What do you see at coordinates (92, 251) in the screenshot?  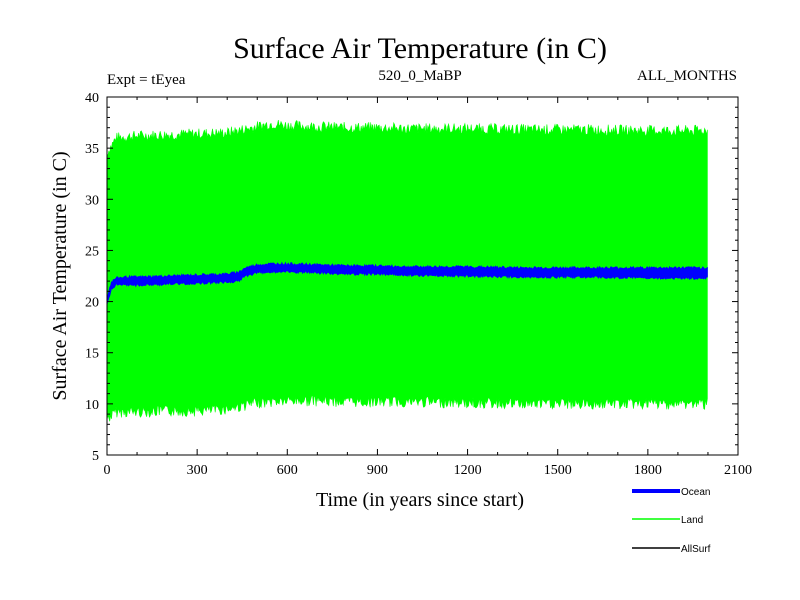 I see `y-tick-label: 25` at bounding box center [92, 251].